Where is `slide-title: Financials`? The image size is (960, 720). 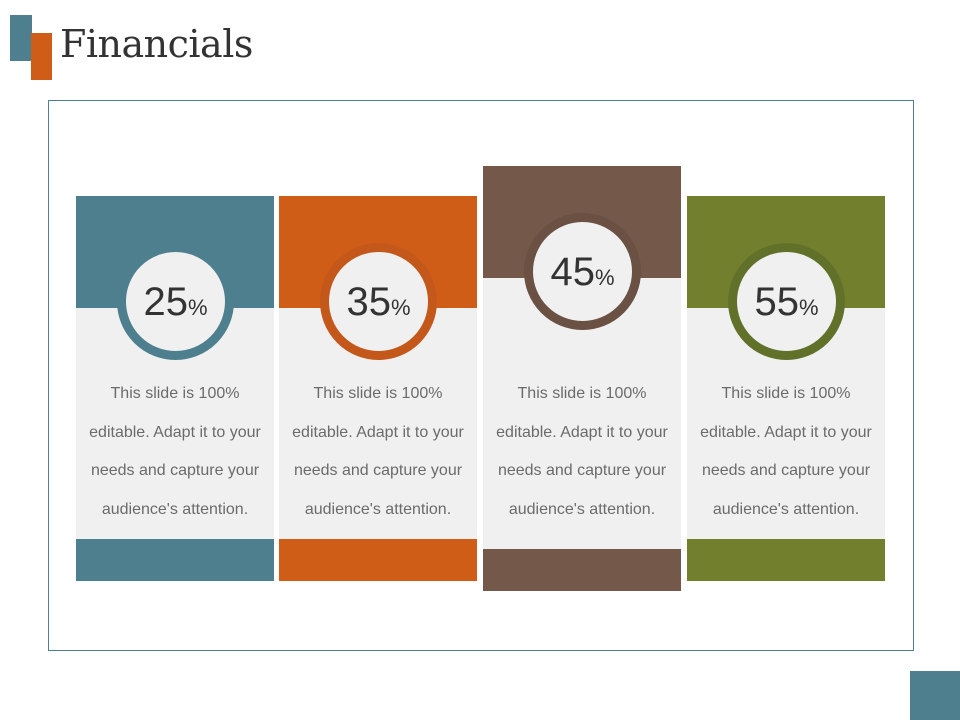 slide-title: Financials is located at coordinates (156, 44).